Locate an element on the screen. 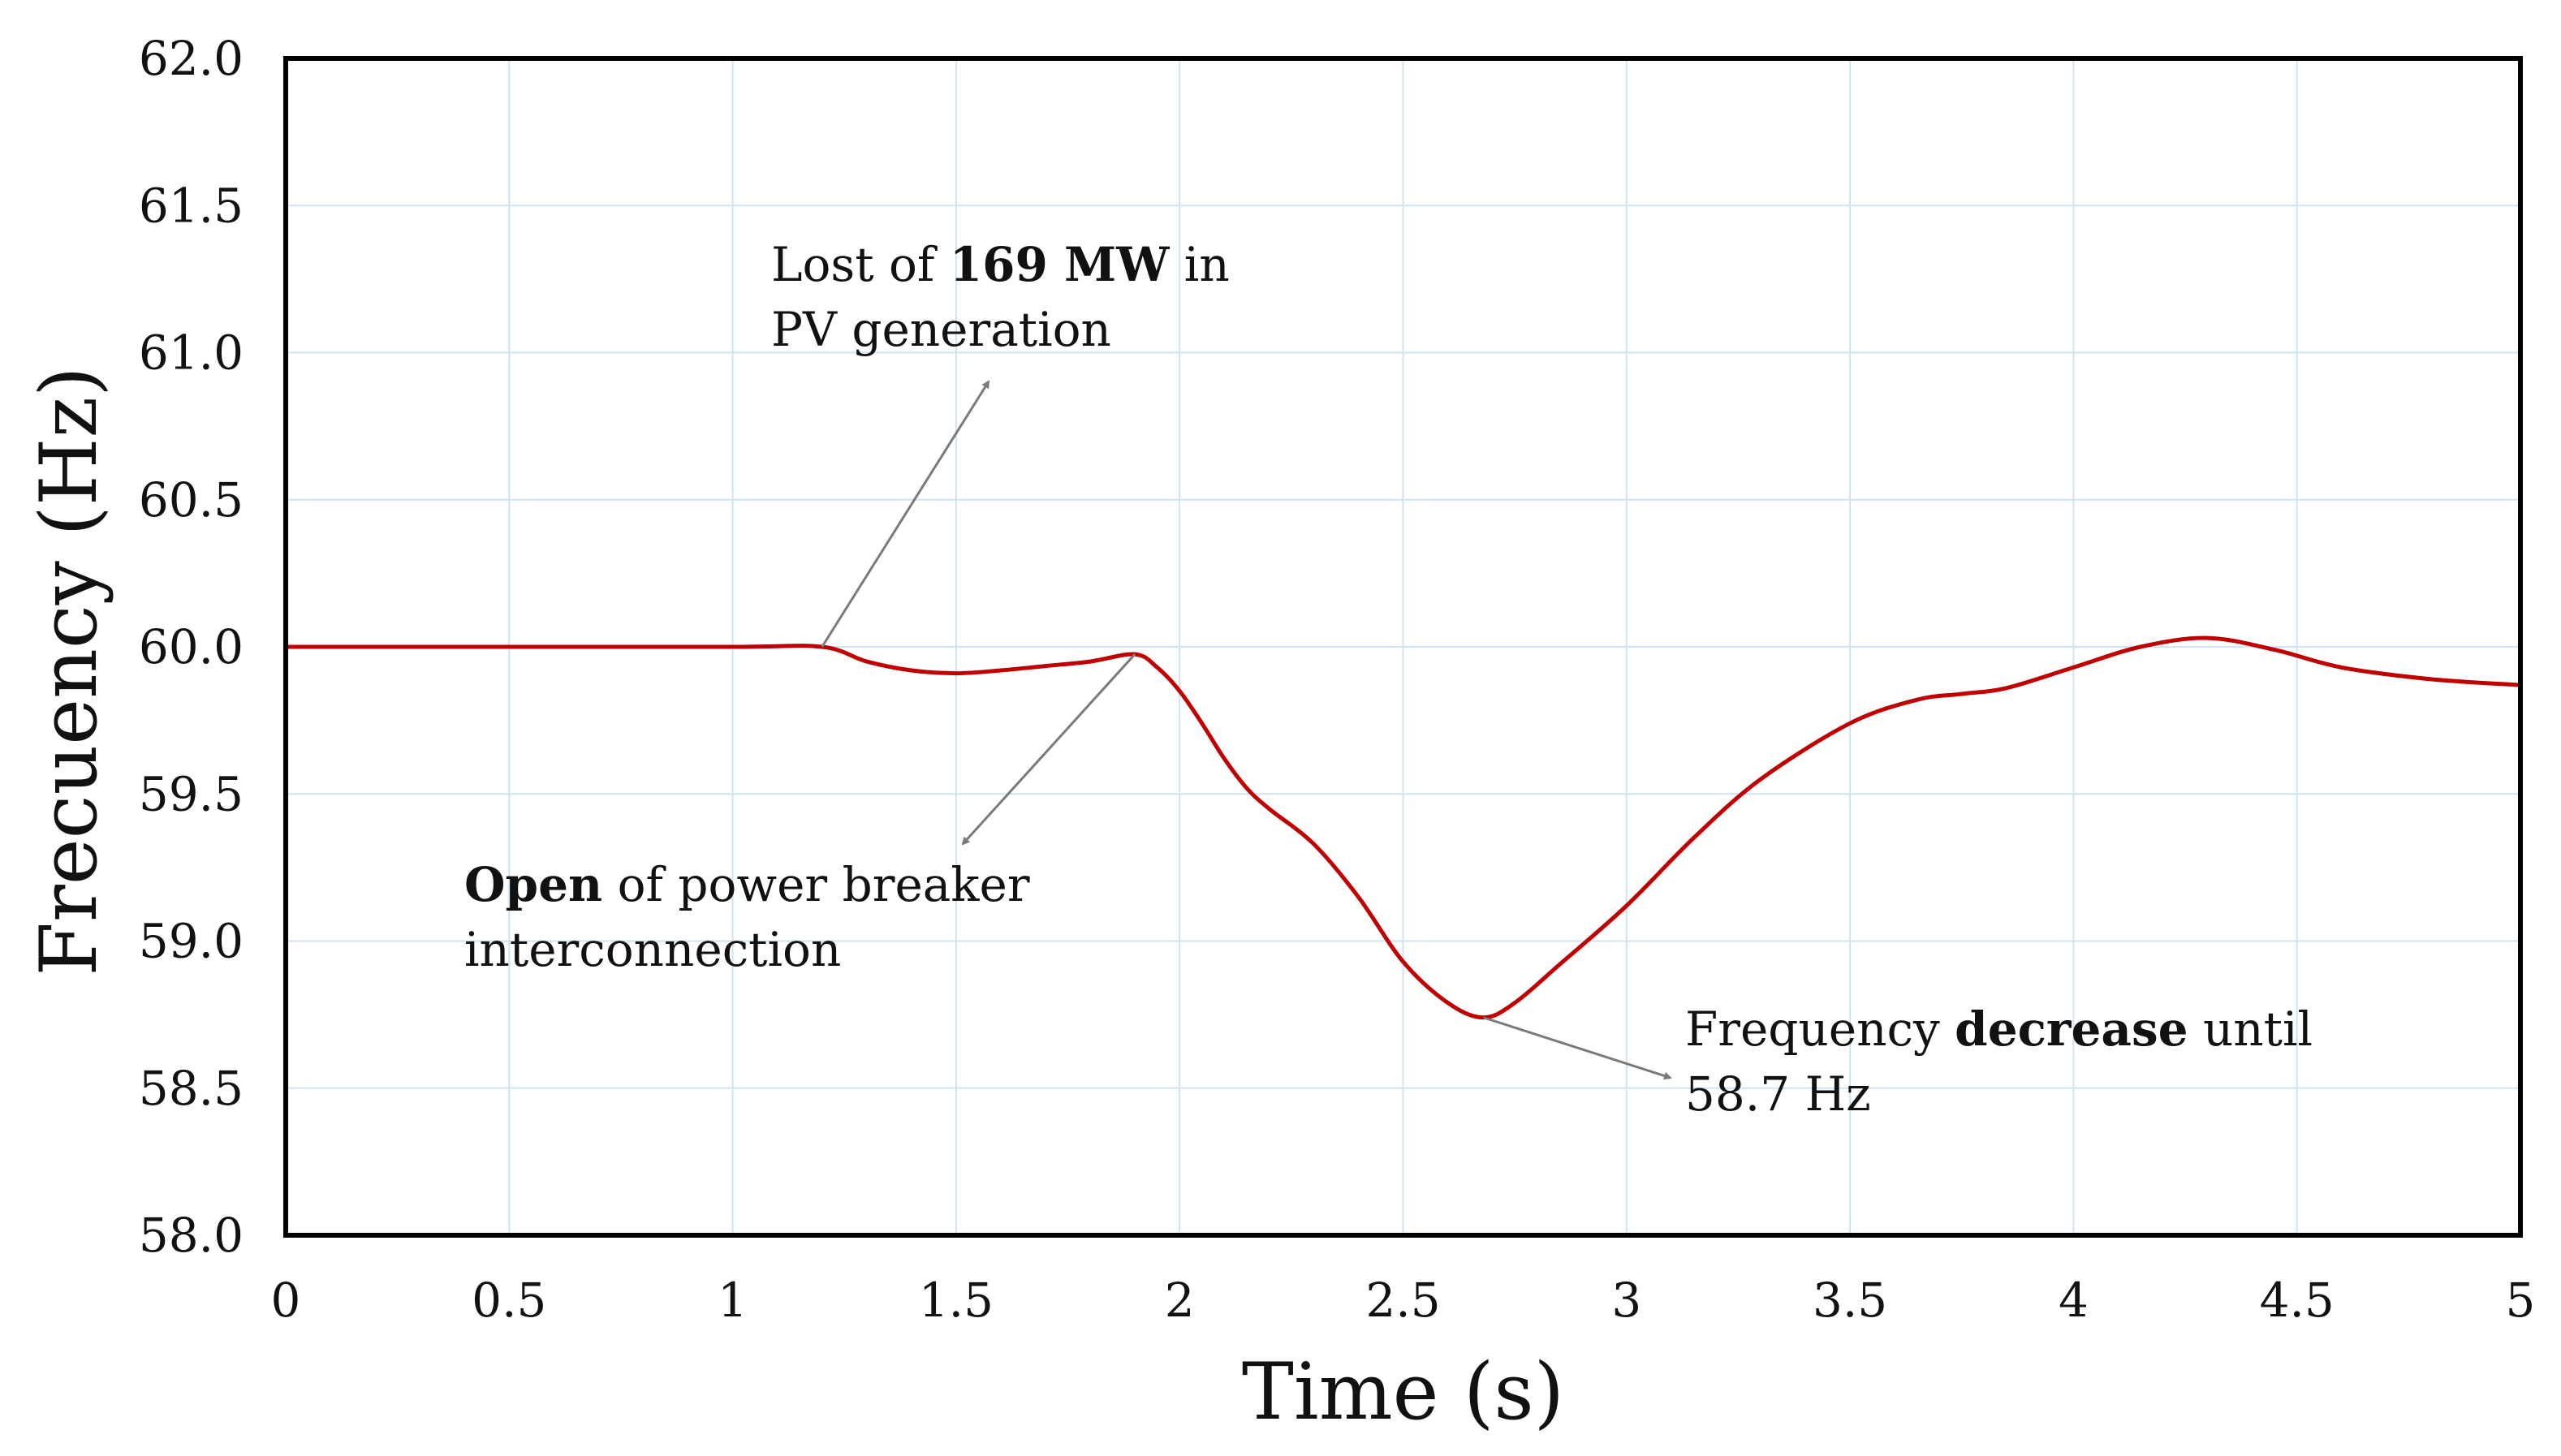  x-tick-label: 3.5 is located at coordinates (1850, 1301).